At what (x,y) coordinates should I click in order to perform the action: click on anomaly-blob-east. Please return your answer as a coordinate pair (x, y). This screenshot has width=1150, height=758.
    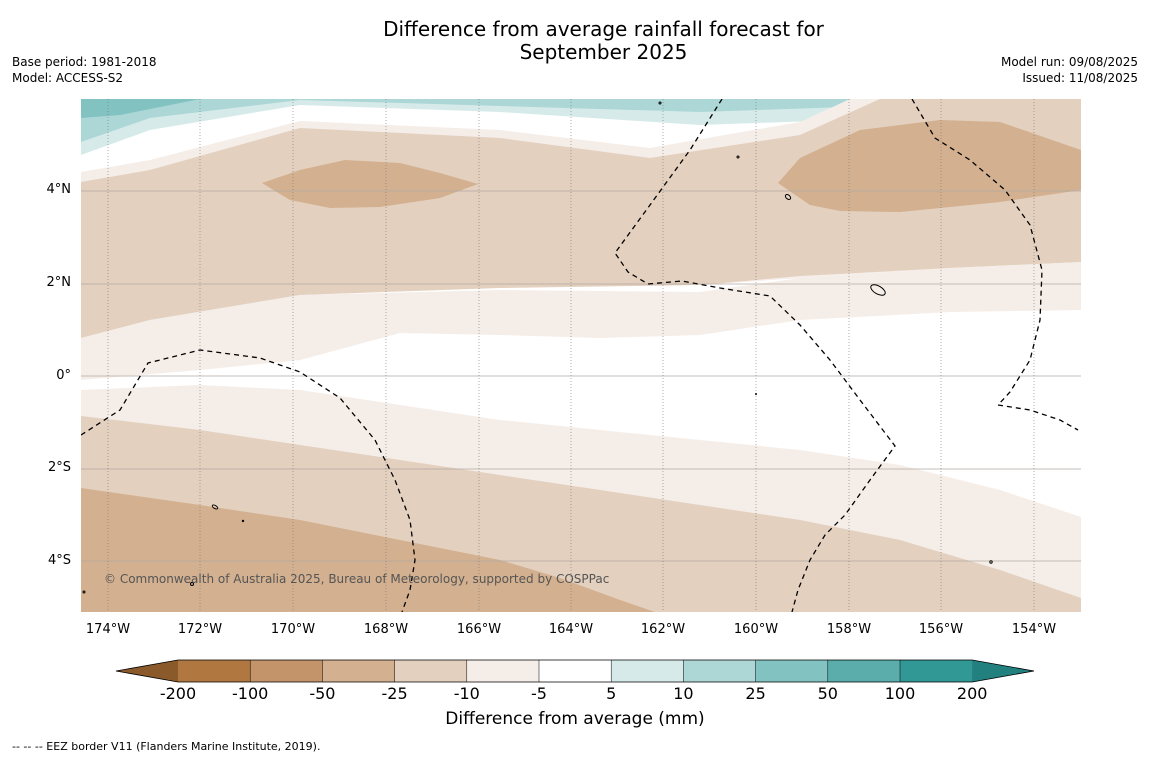
    Looking at the image, I should click on (929, 166).